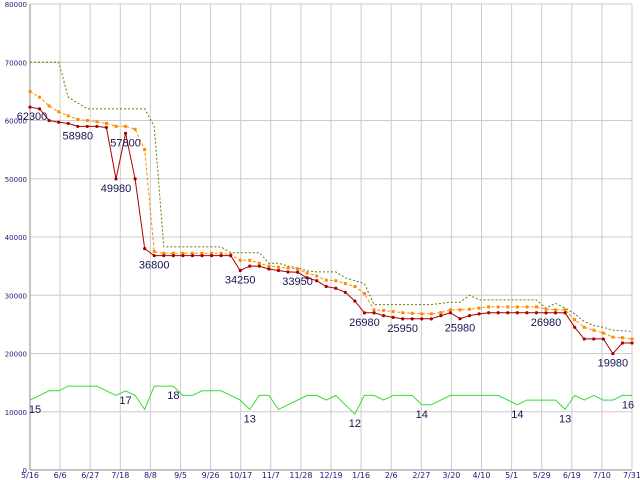 Image resolution: width=640 pixels, height=480 pixels. I want to click on x-tick-label: 2/27, so click(421, 475).